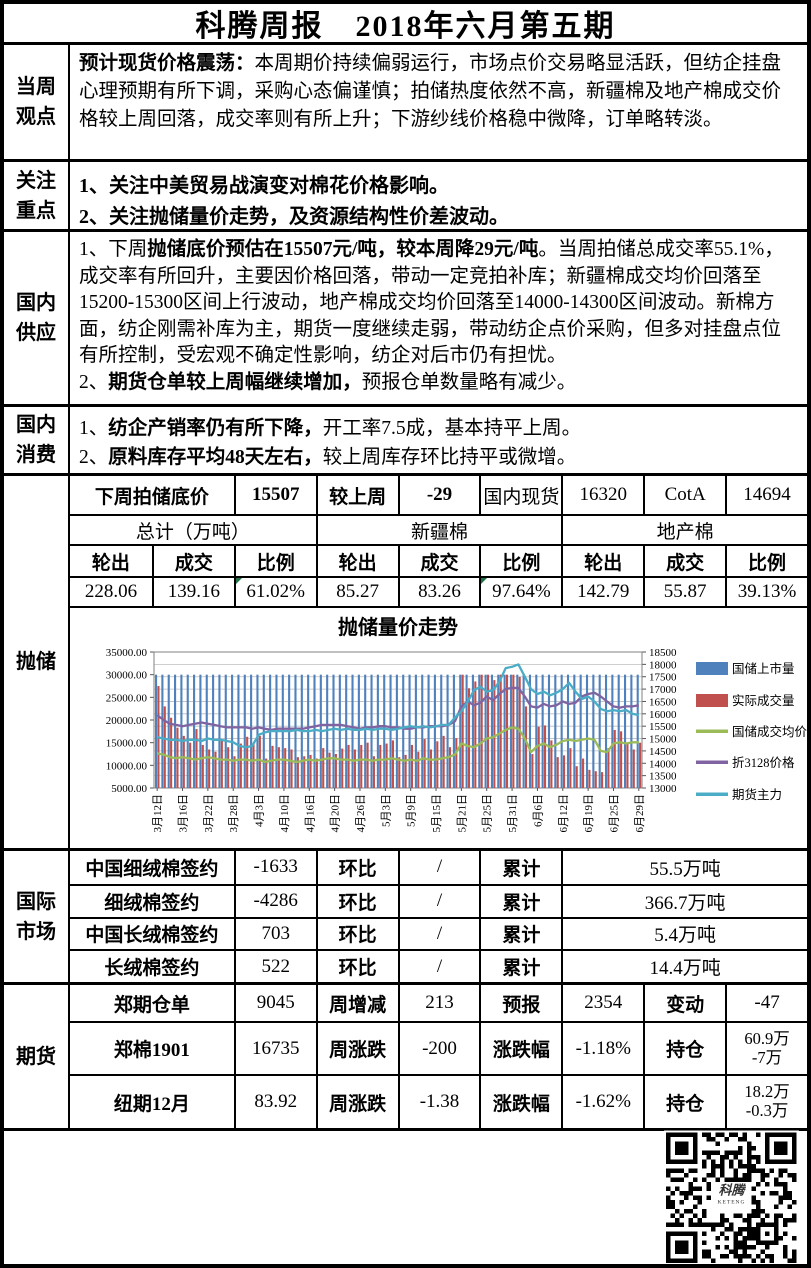  I want to click on svg-text: 14500, so click(663, 752).